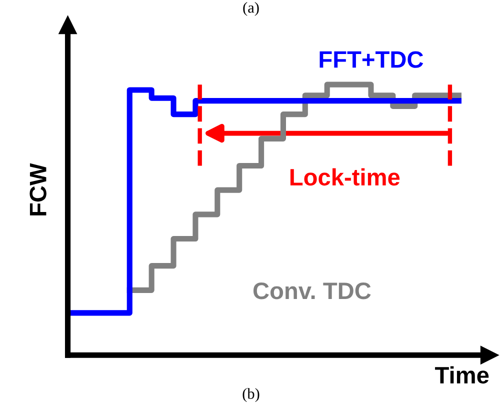 The width and height of the screenshot is (502, 404). I want to click on y-axis-title: FCW, so click(38, 189).